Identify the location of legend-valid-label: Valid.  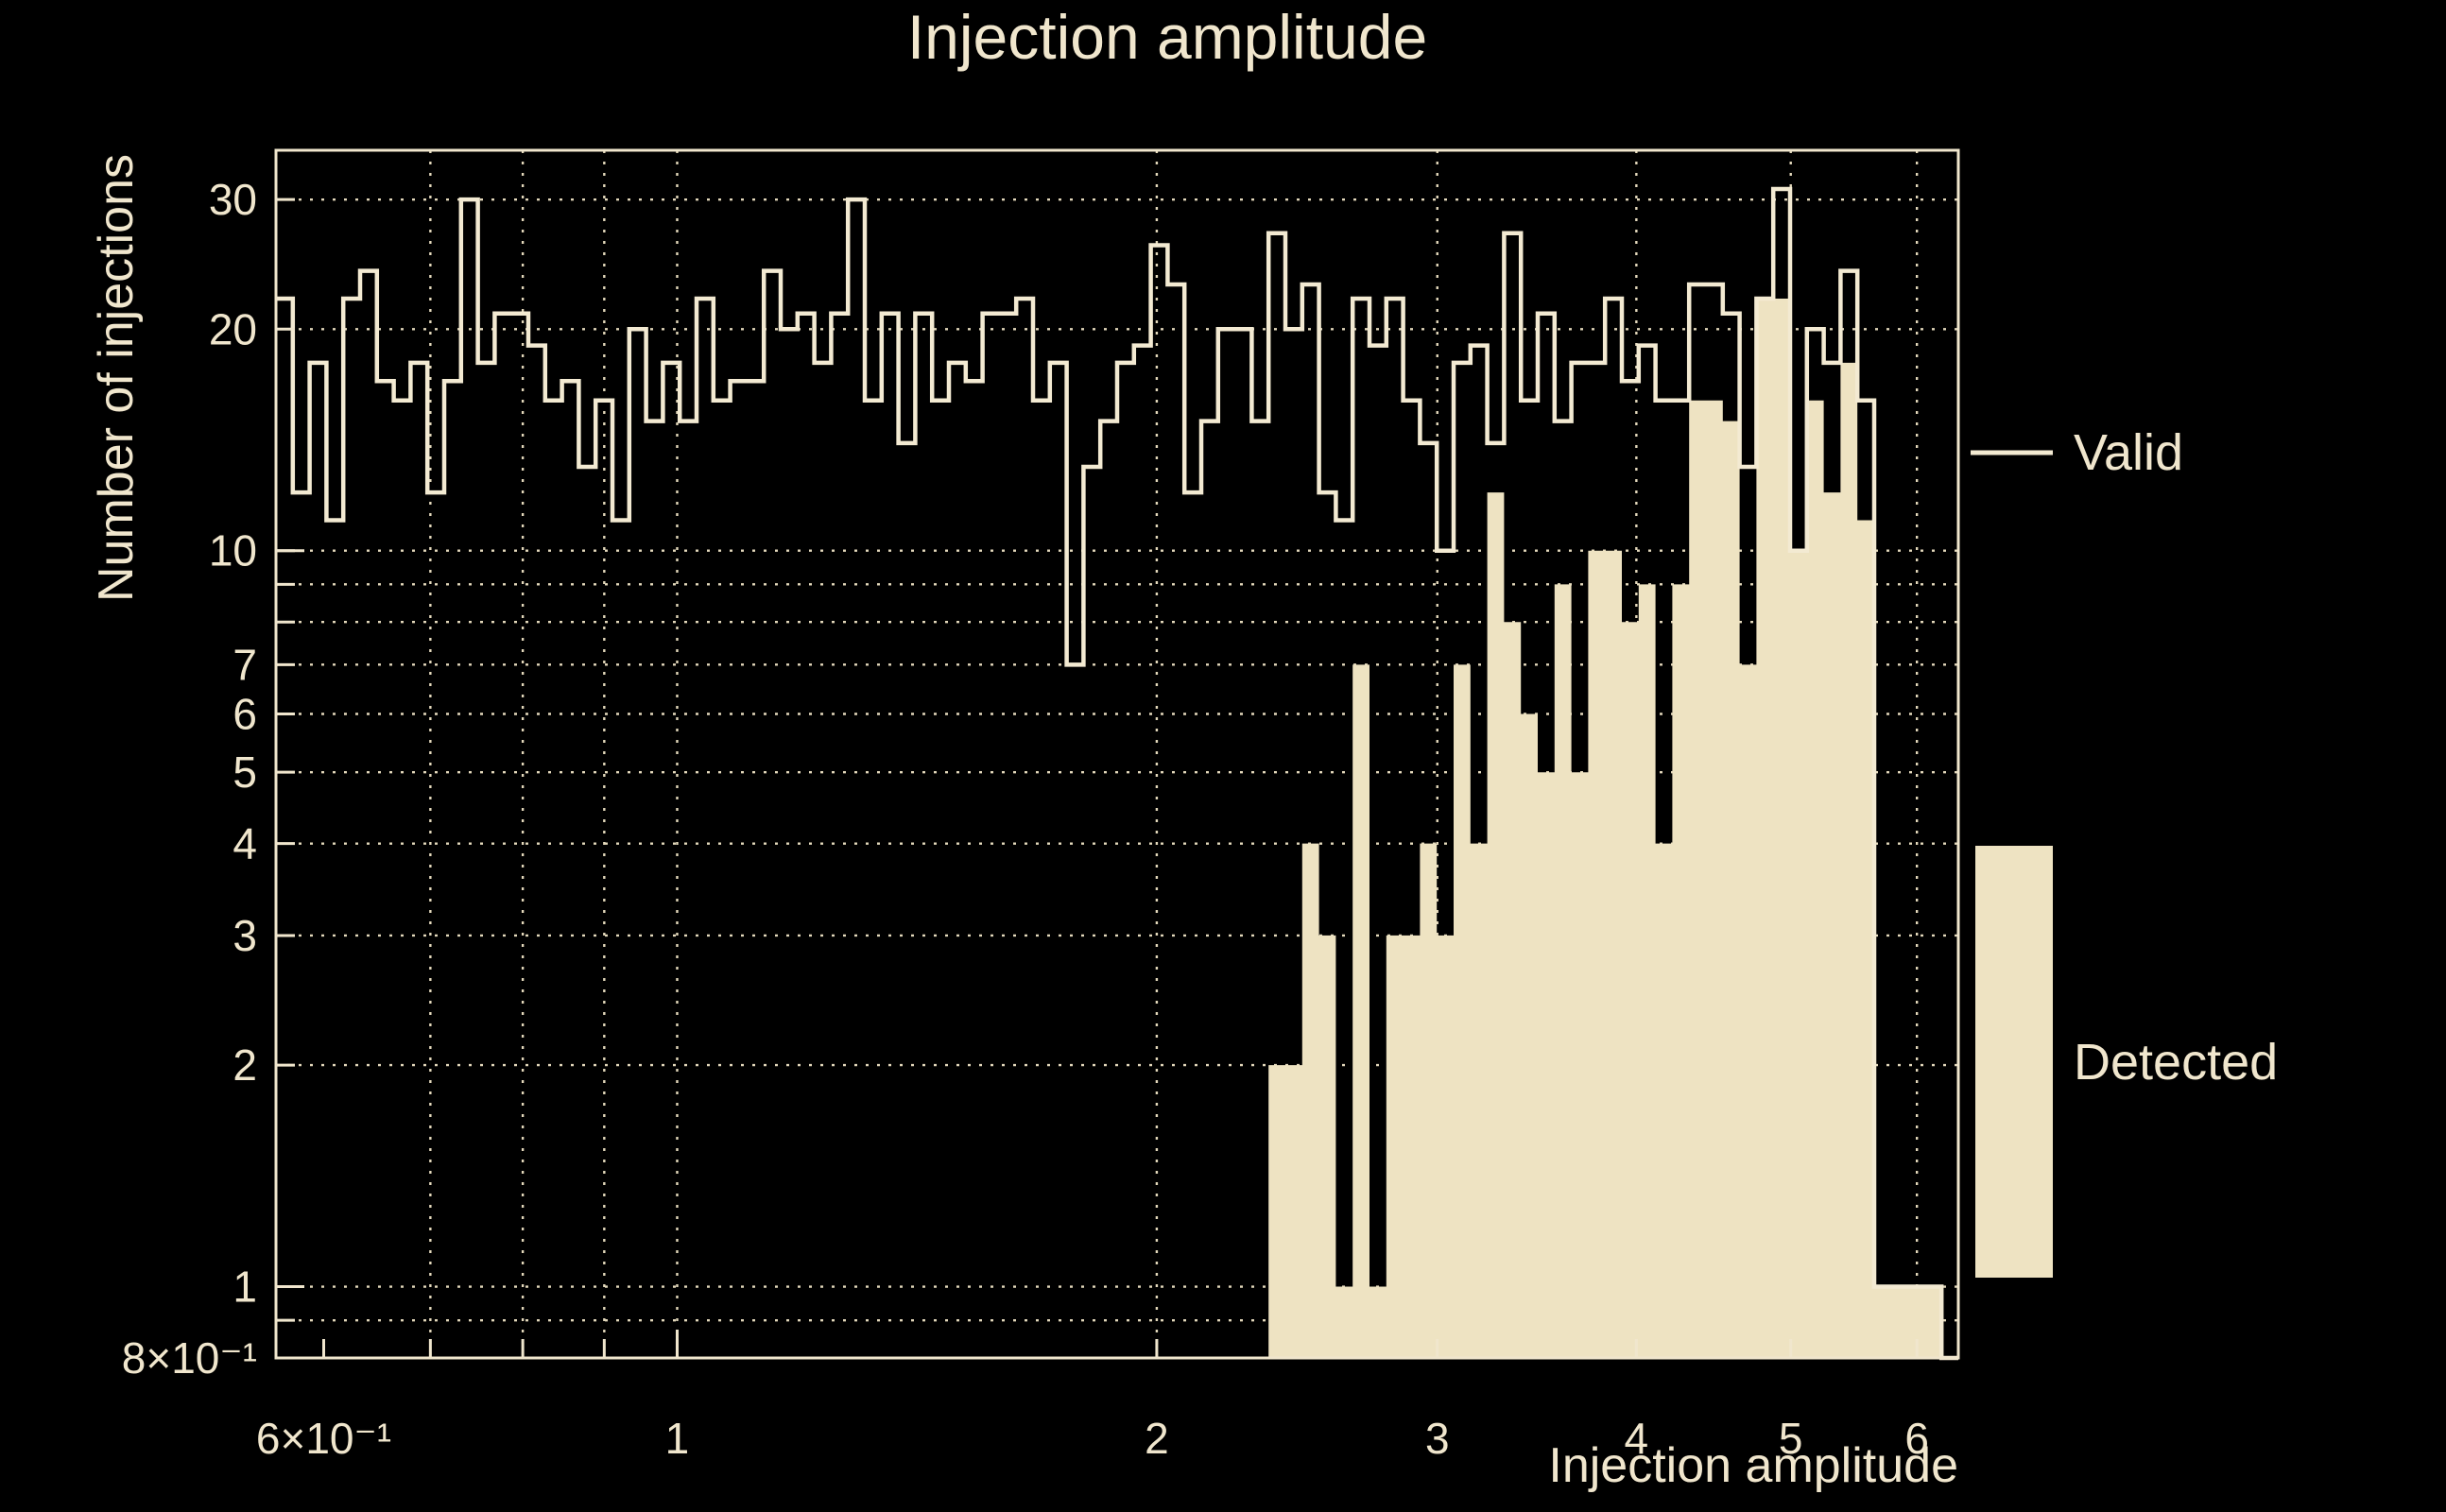
(2128, 452).